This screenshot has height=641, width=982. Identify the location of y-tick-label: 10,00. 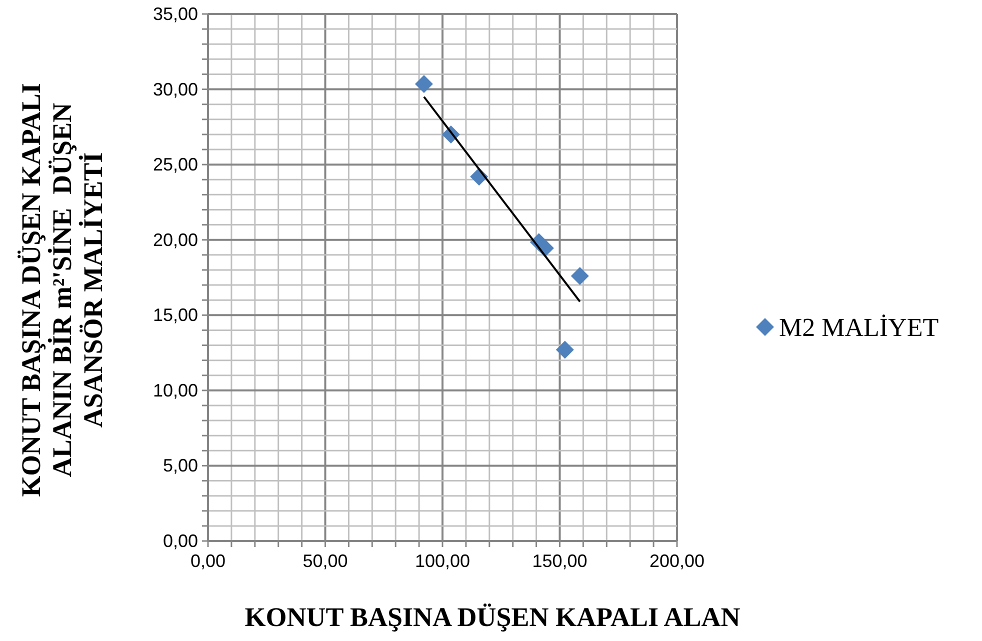
(175, 390).